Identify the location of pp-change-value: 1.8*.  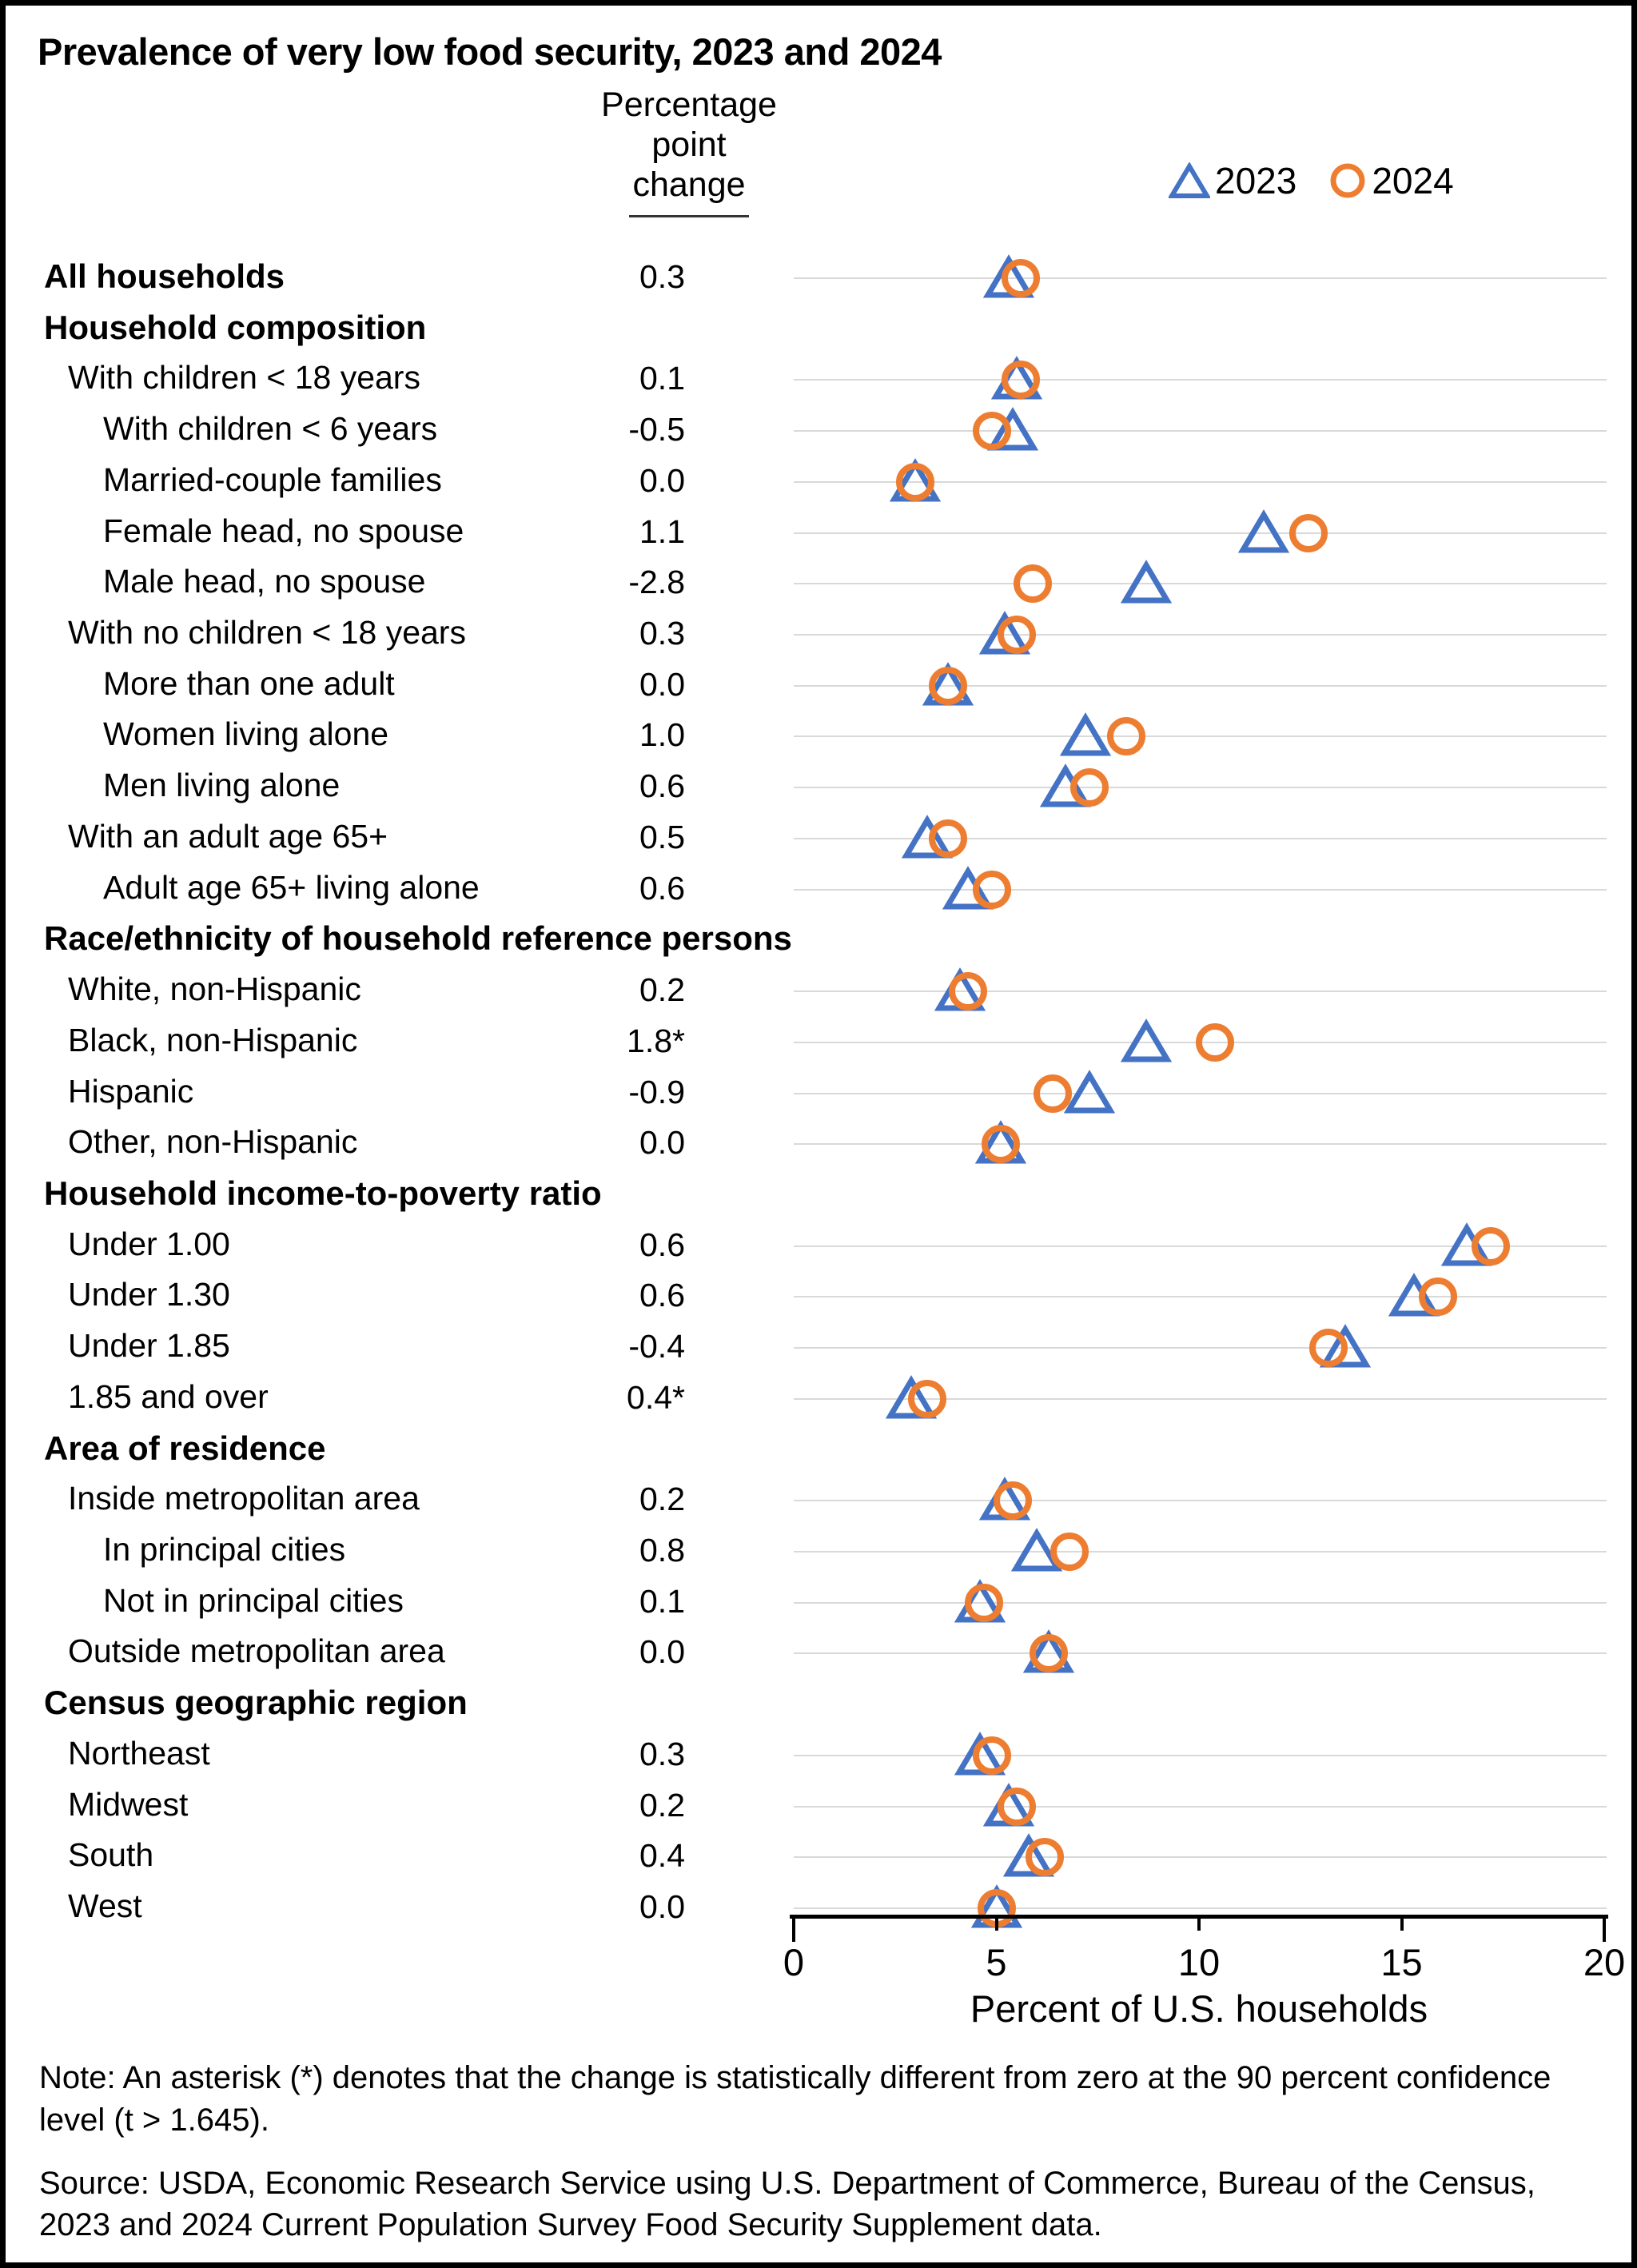
(656, 1040).